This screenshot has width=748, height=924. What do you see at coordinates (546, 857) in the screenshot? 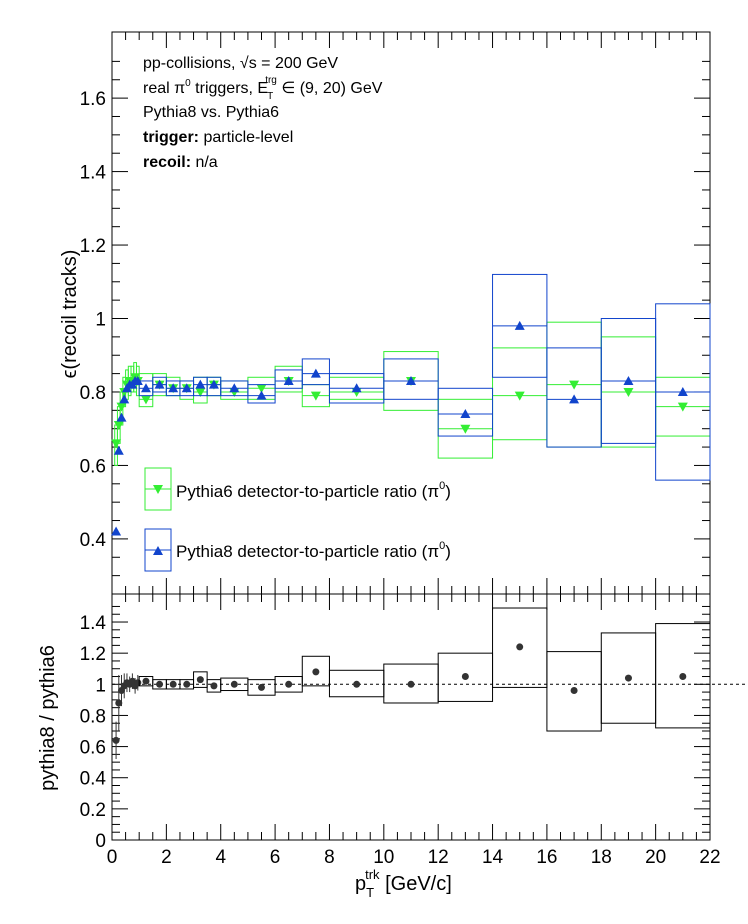
I see `x-tick-label: 16` at bounding box center [546, 857].